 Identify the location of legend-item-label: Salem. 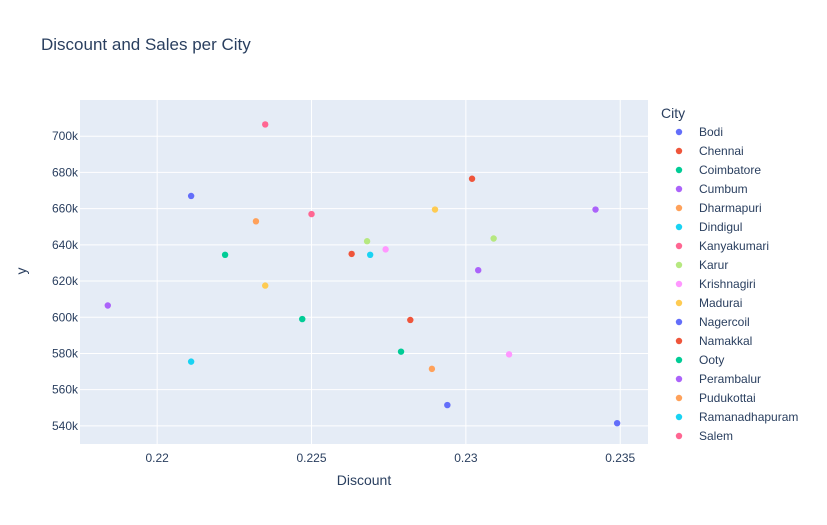
(716, 436).